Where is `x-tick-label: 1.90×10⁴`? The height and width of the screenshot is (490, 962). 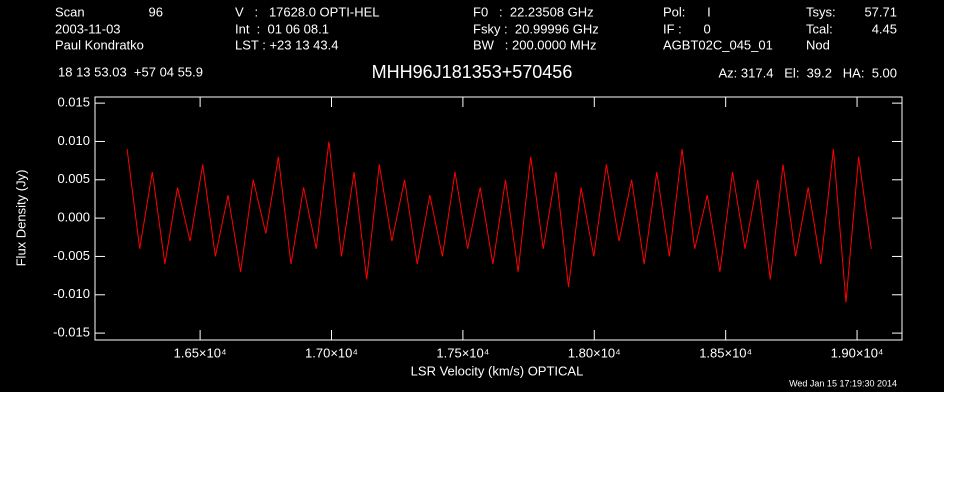 x-tick-label: 1.90×10⁴ is located at coordinates (857, 352).